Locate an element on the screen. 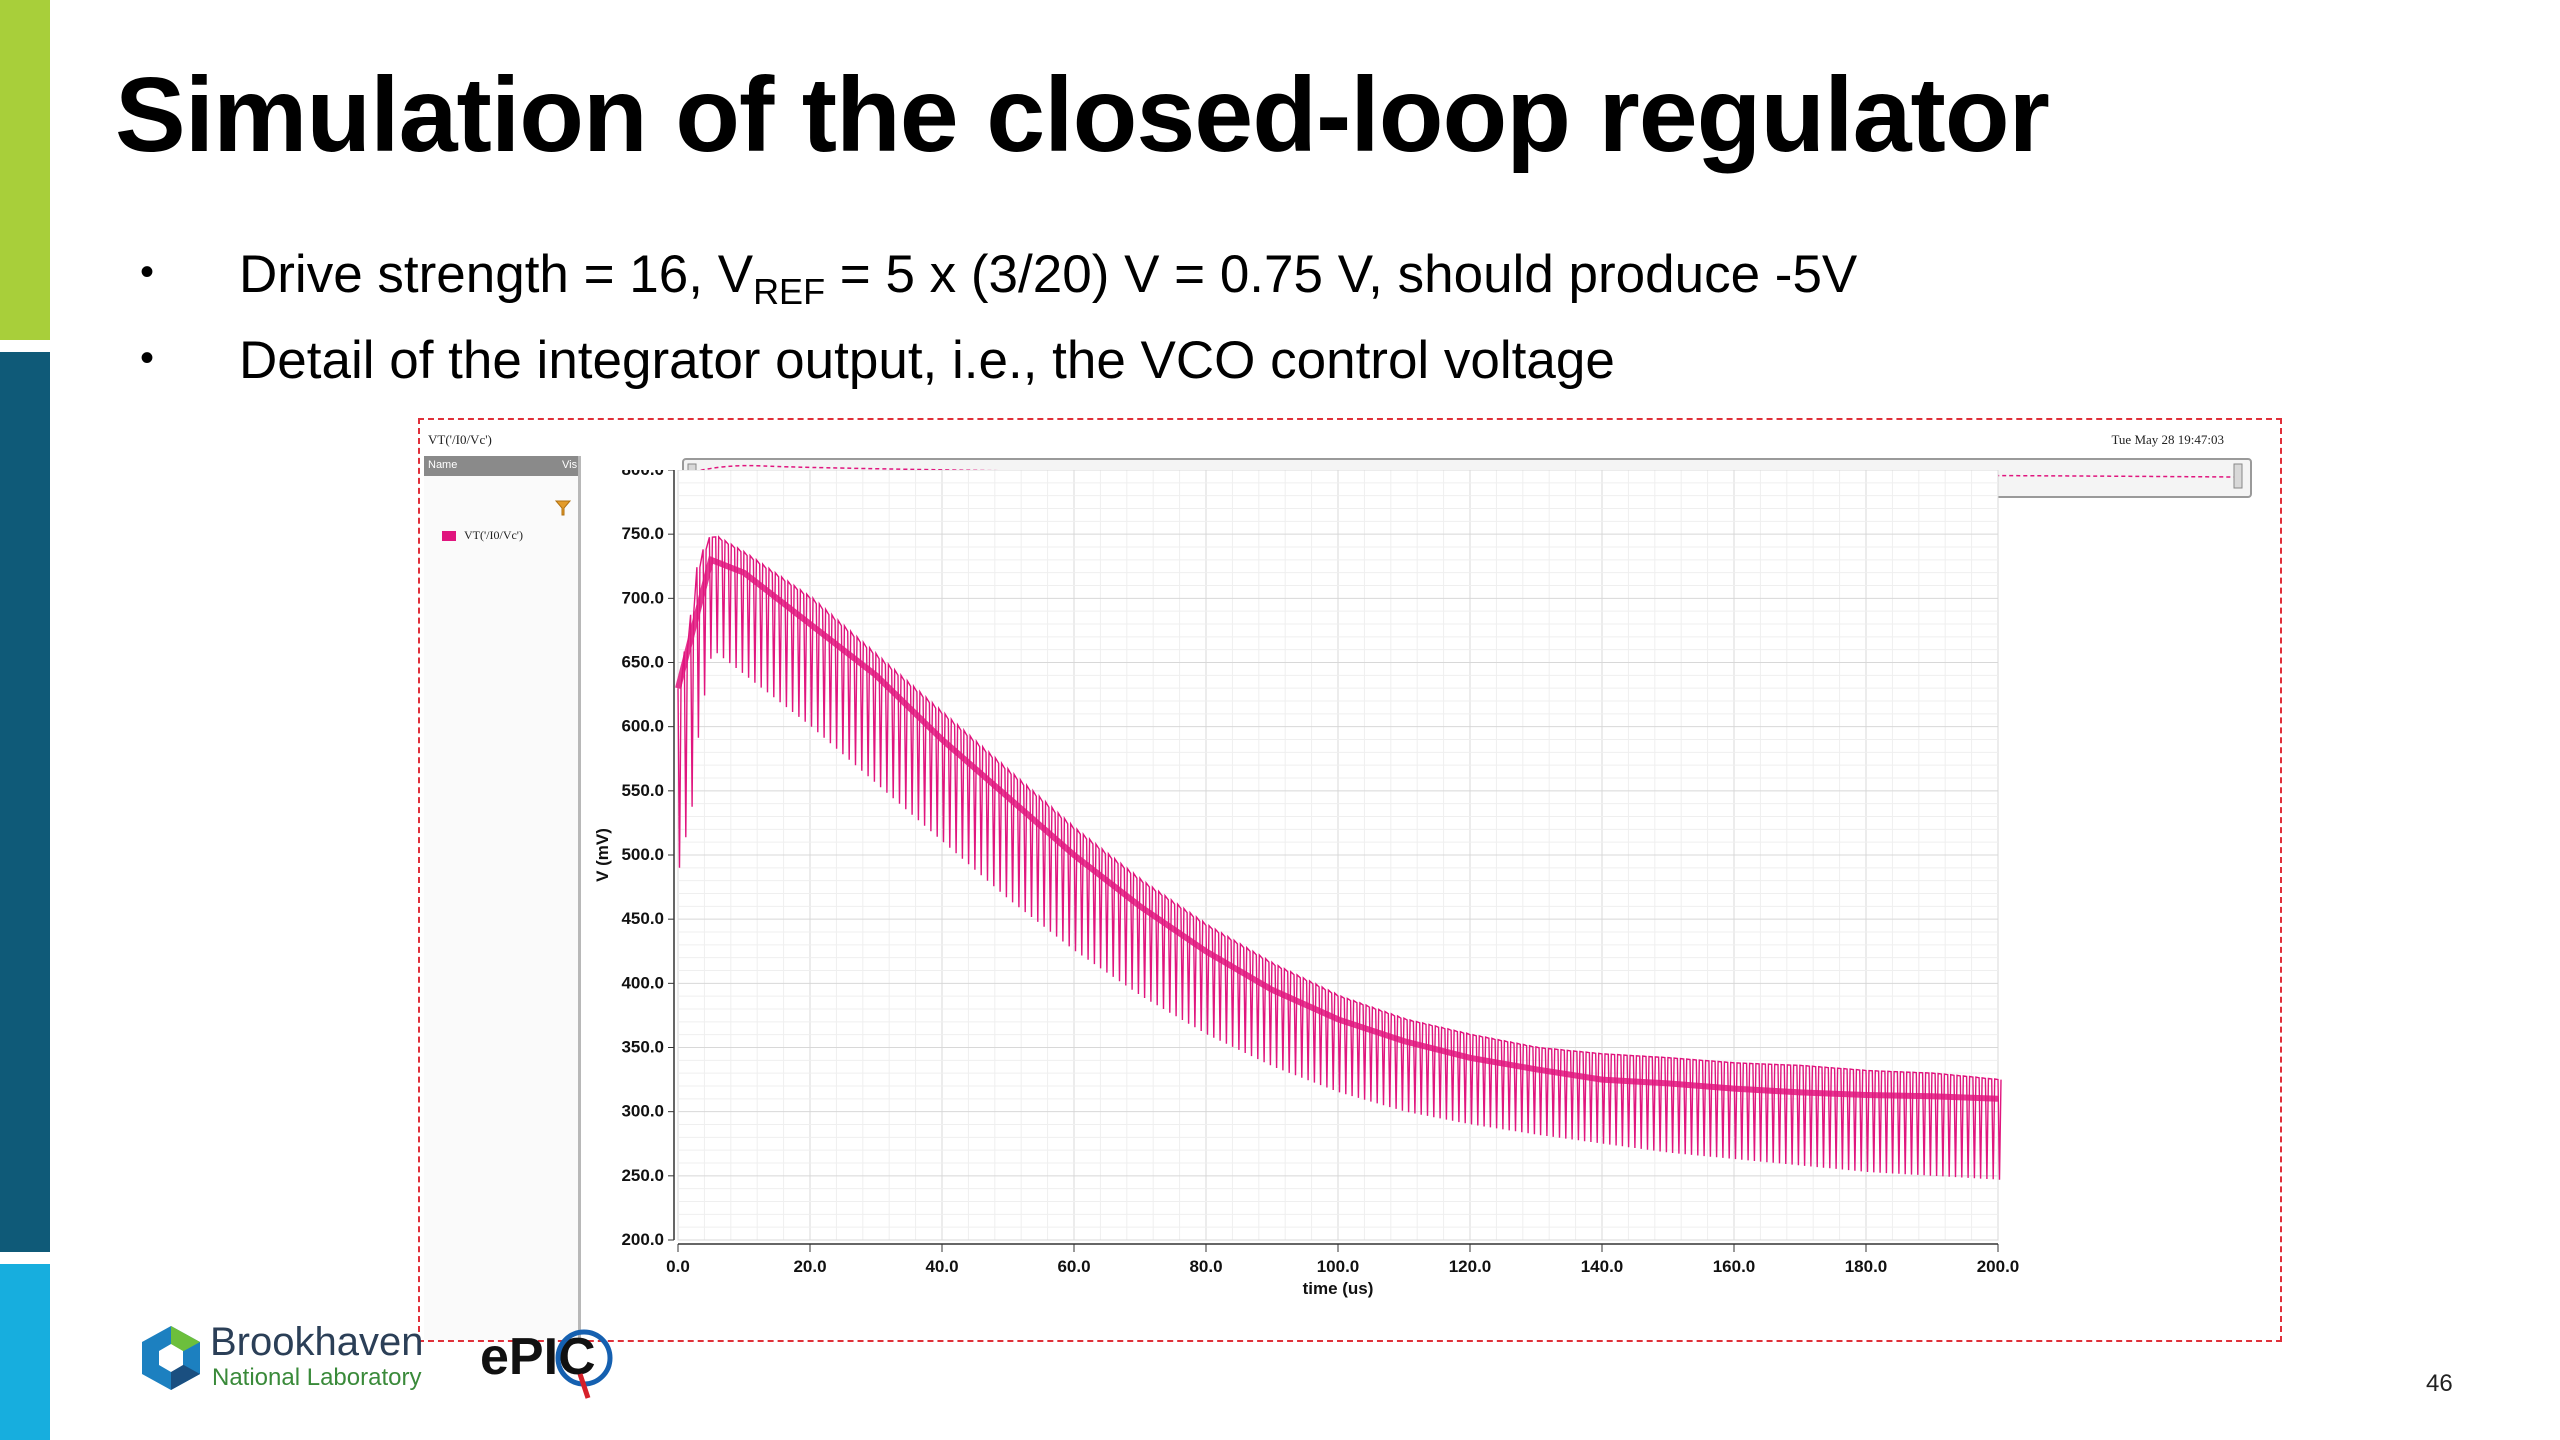  sidebar-bar-cyan is located at coordinates (25, 1352).